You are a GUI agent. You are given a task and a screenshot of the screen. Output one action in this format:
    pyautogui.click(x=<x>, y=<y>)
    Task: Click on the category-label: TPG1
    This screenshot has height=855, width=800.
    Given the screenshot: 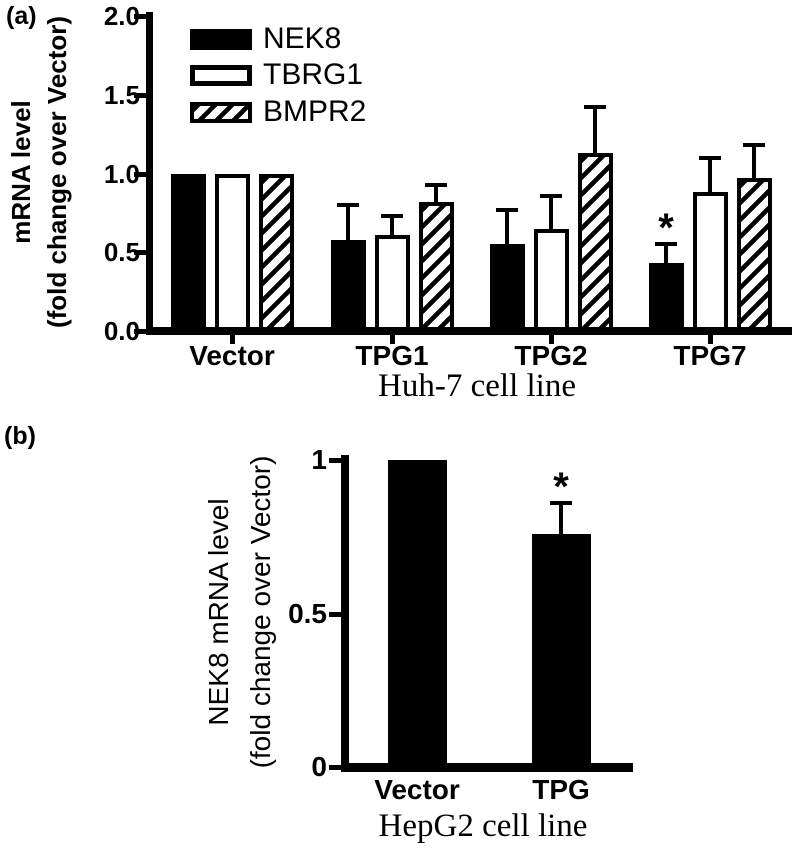 What is the action you would take?
    pyautogui.click(x=392, y=355)
    